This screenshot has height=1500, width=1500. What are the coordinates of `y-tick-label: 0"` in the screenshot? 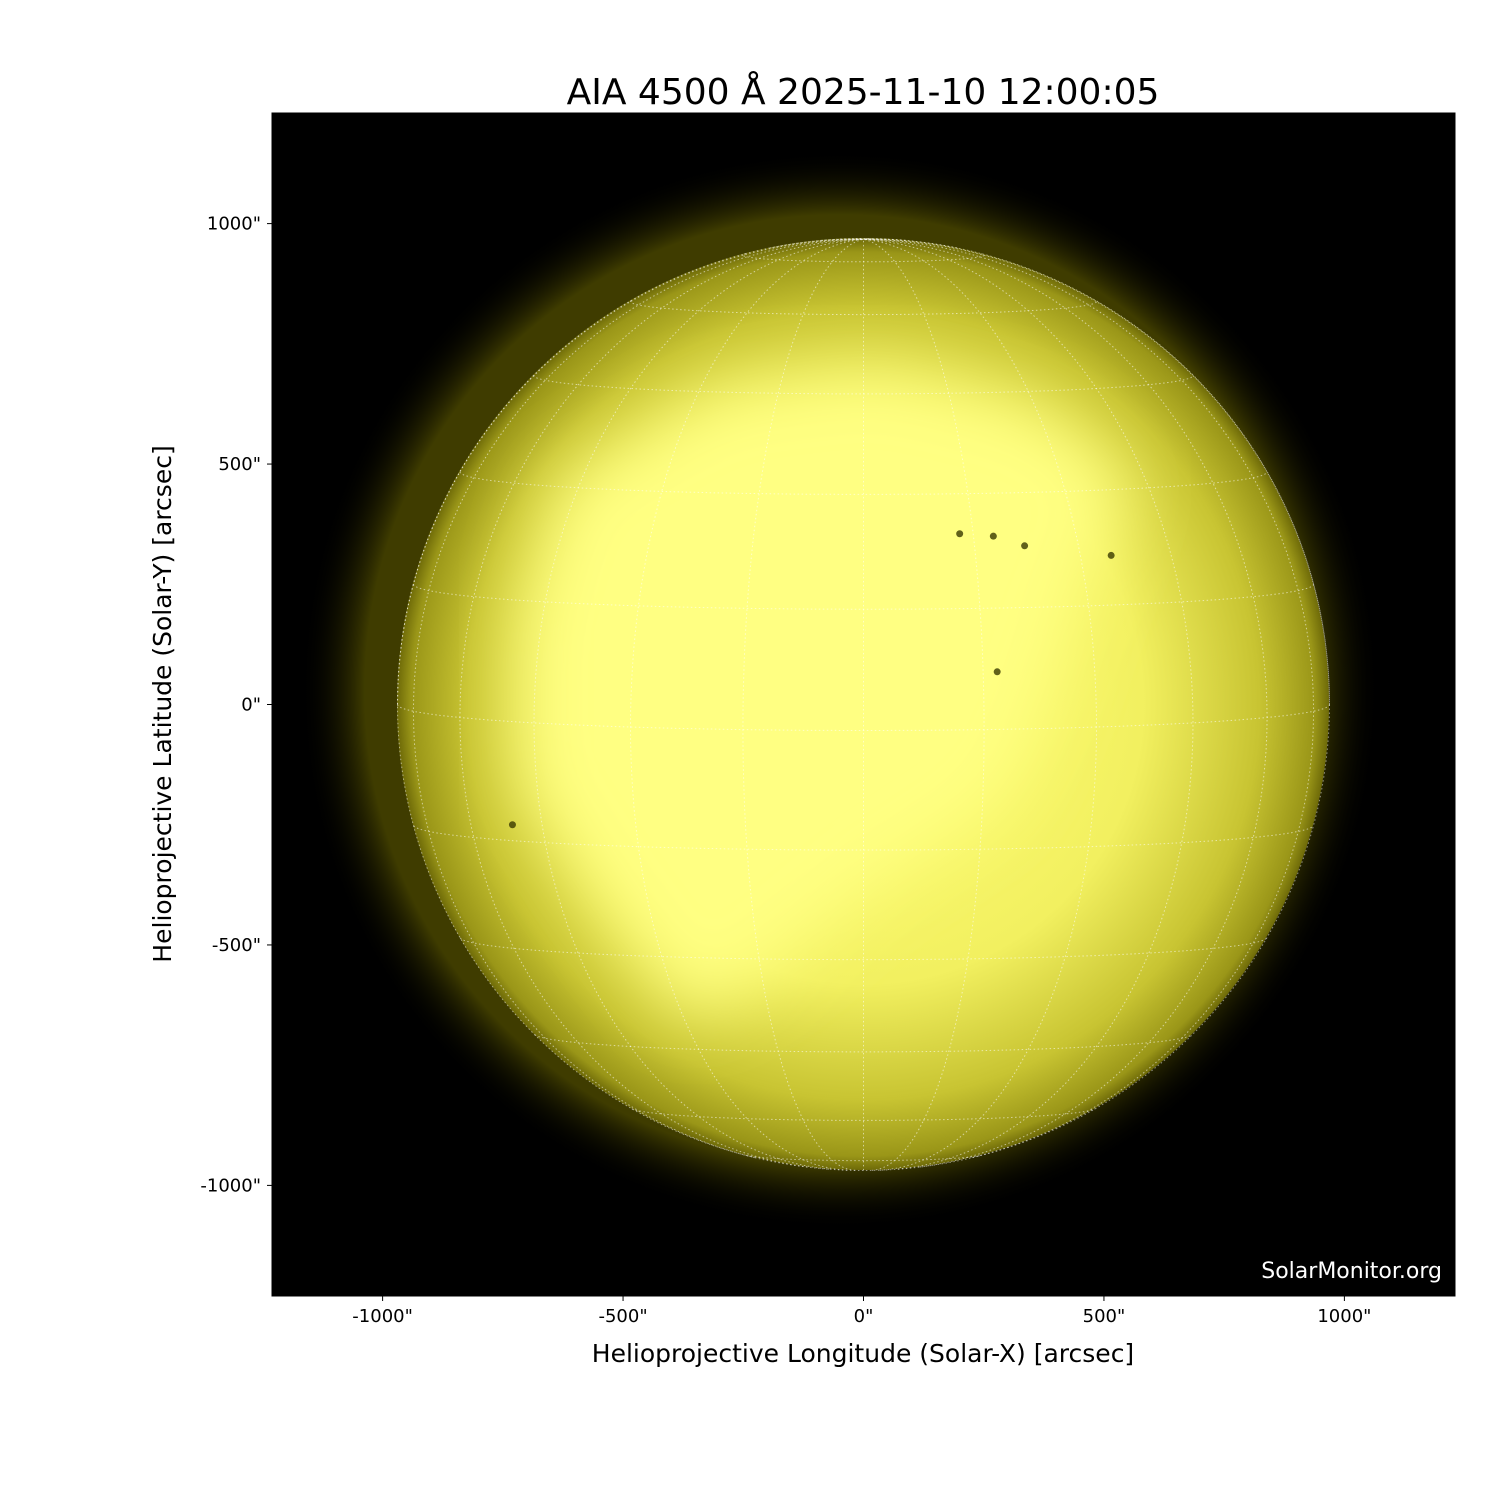 It's located at (251, 705).